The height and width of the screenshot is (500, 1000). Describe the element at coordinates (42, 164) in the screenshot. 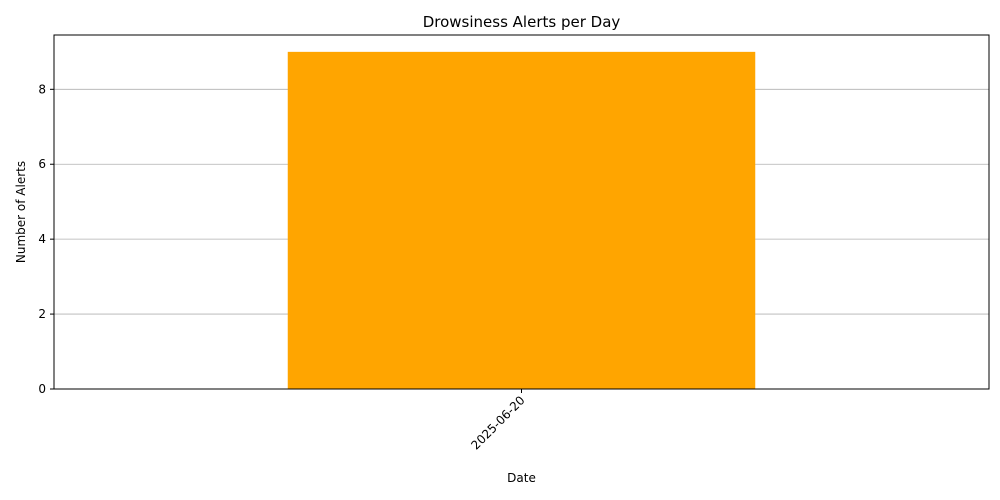

I see `y-tick-label-6: 6` at that location.